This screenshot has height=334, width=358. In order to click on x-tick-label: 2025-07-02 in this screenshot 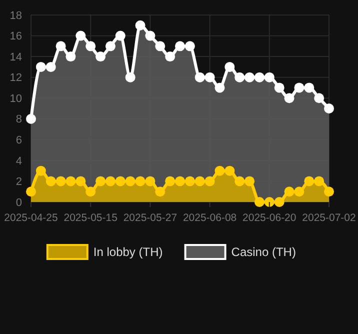, I will do `click(329, 218)`.